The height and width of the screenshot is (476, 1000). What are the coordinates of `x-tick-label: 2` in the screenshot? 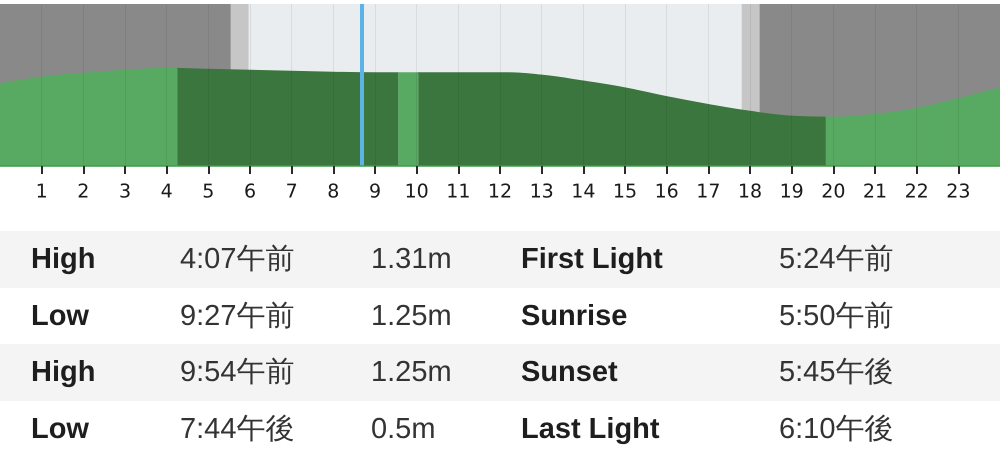 It's located at (83, 191).